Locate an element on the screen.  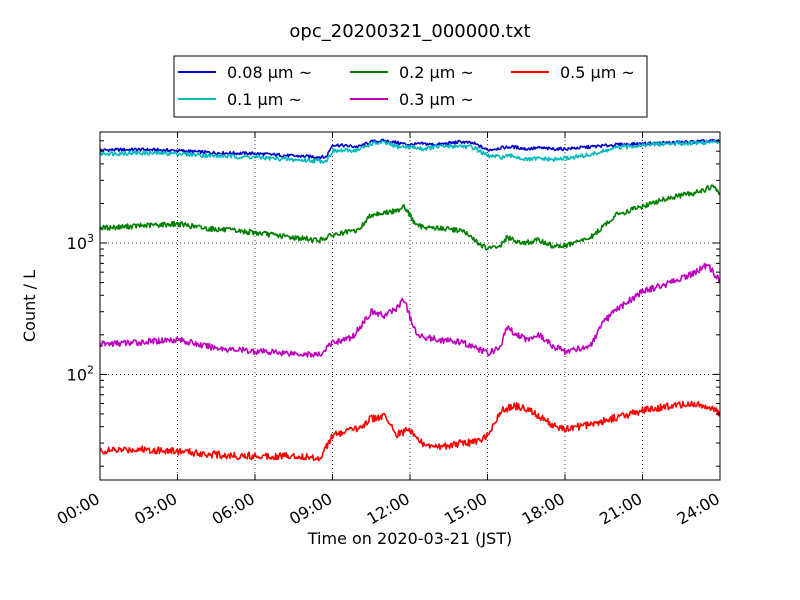
legend-box is located at coordinates (410, 86).